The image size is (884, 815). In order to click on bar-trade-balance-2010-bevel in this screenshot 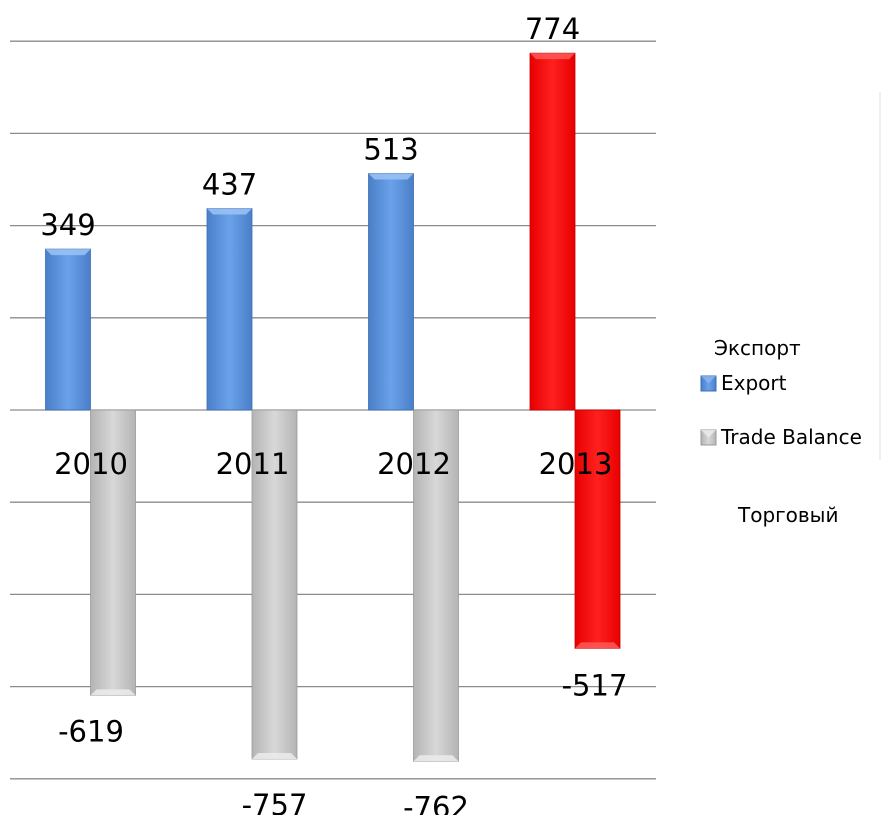, I will do `click(113, 692)`.